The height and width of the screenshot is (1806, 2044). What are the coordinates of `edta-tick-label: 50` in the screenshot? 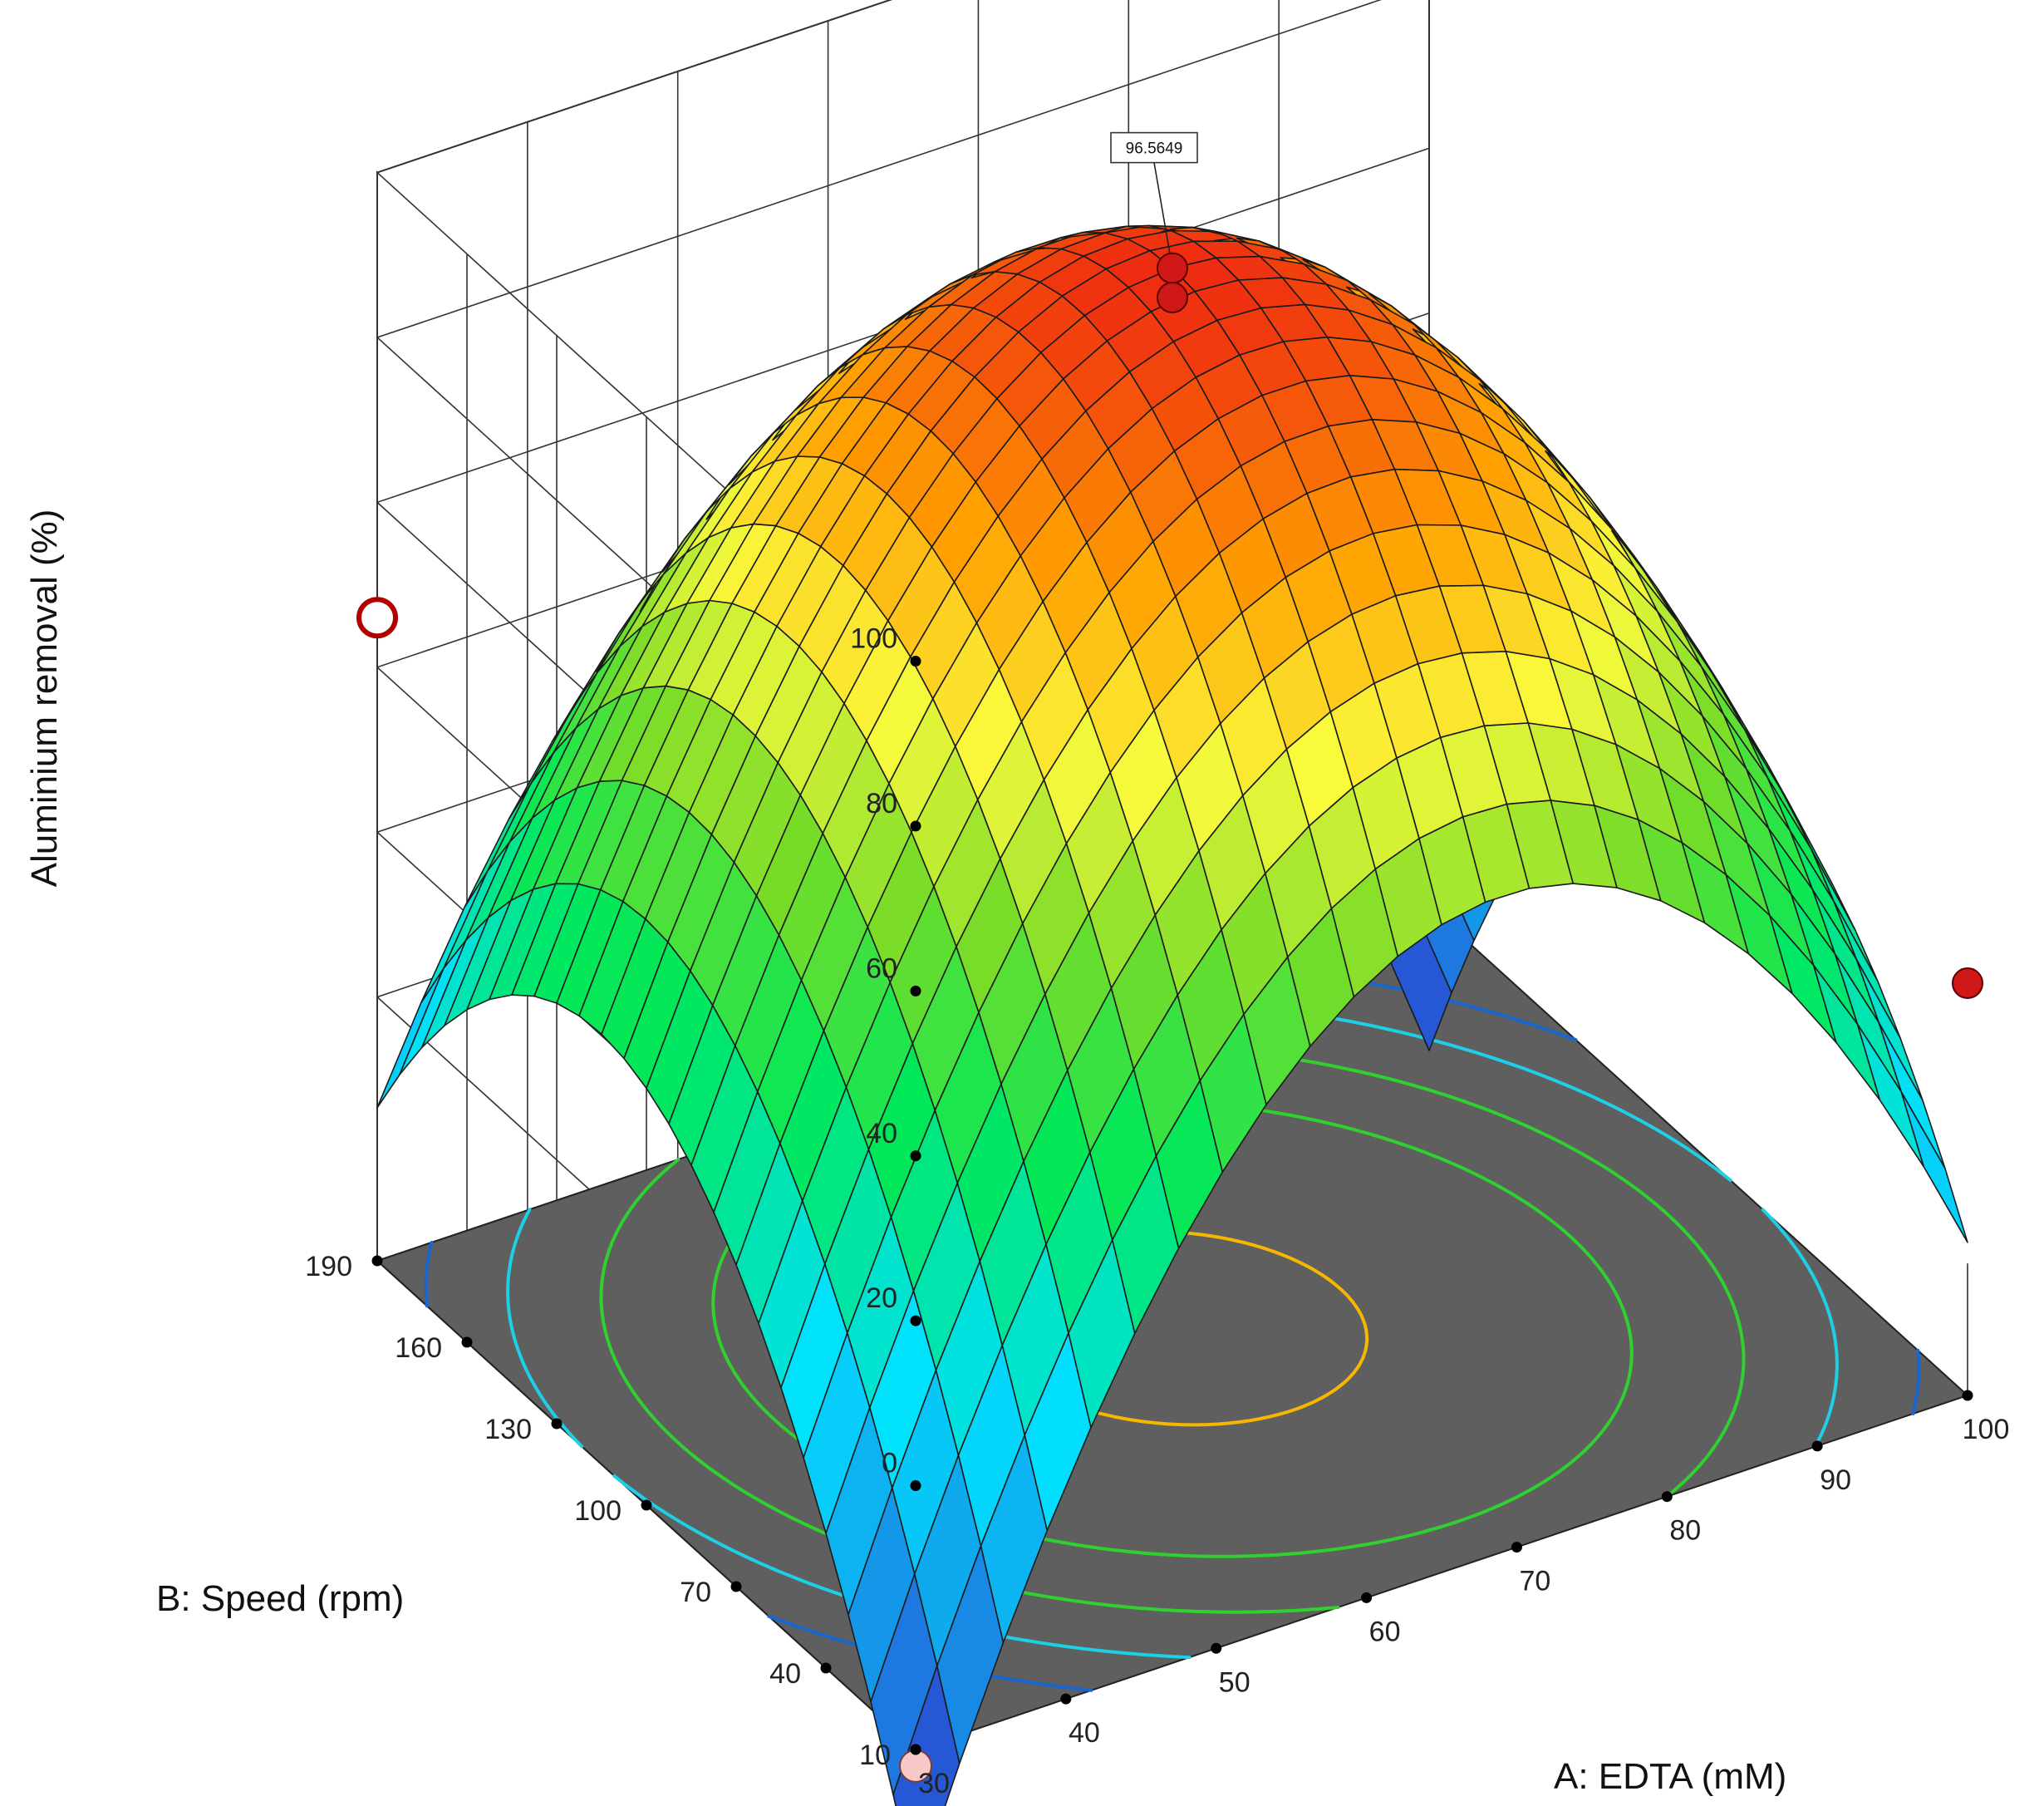 It's located at (1234, 1682).